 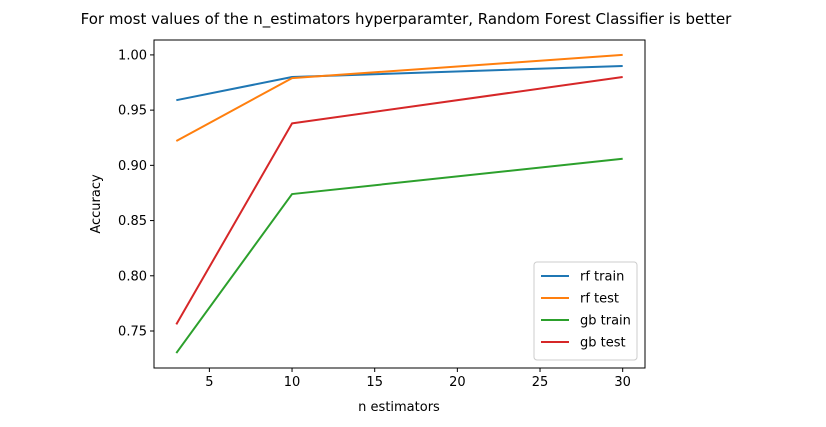 What do you see at coordinates (603, 343) in the screenshot?
I see `legend-label: gb test` at bounding box center [603, 343].